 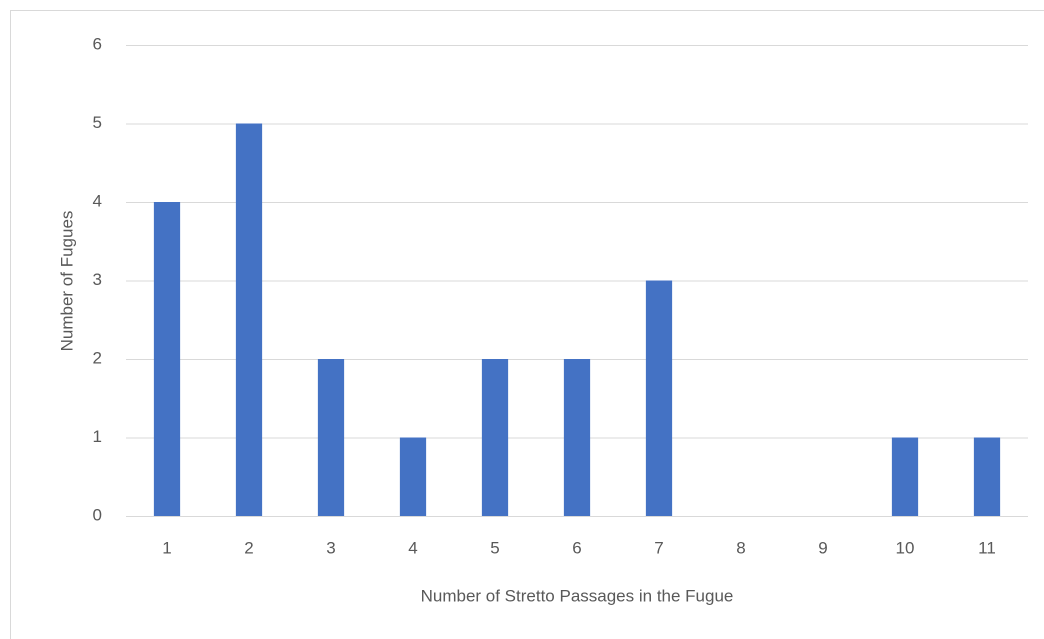 I want to click on x-tick-label: 3, so click(x=330, y=547).